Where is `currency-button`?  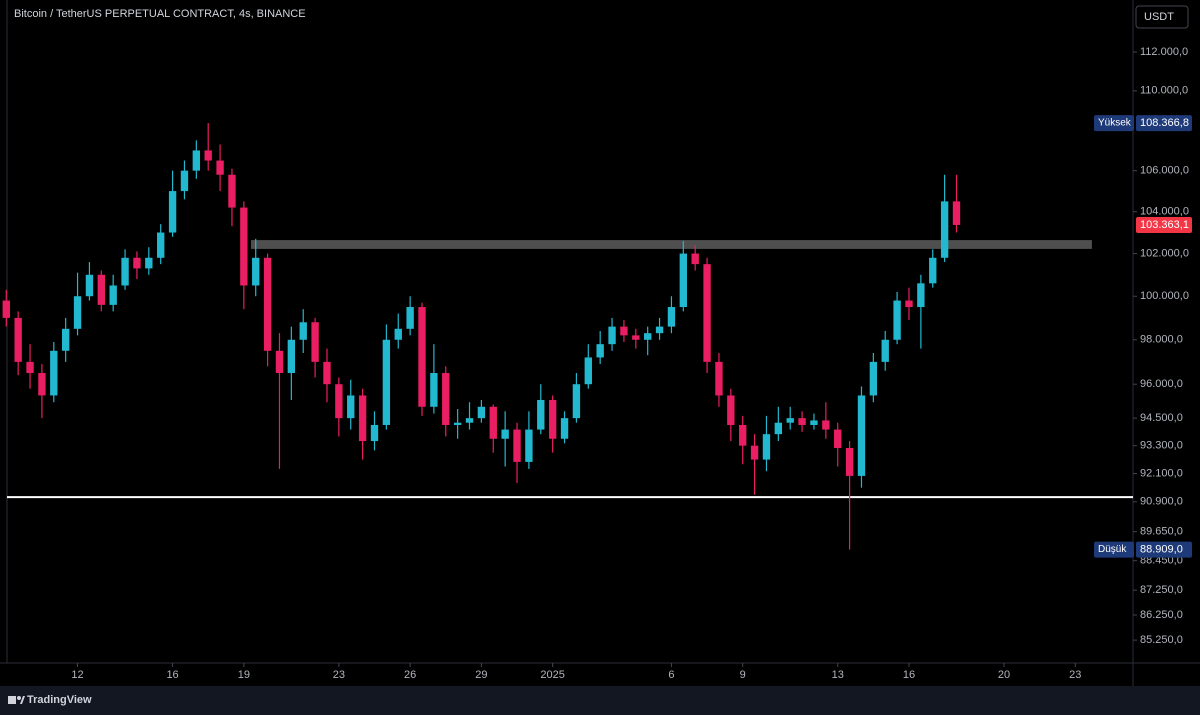 currency-button is located at coordinates (1162, 17).